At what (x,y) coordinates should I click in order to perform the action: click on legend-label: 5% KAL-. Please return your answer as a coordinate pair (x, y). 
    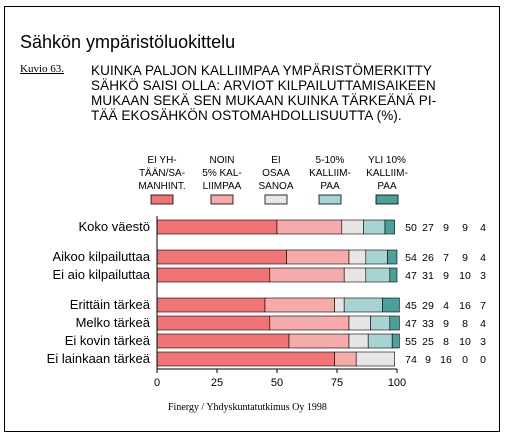
    Looking at the image, I should click on (221, 173).